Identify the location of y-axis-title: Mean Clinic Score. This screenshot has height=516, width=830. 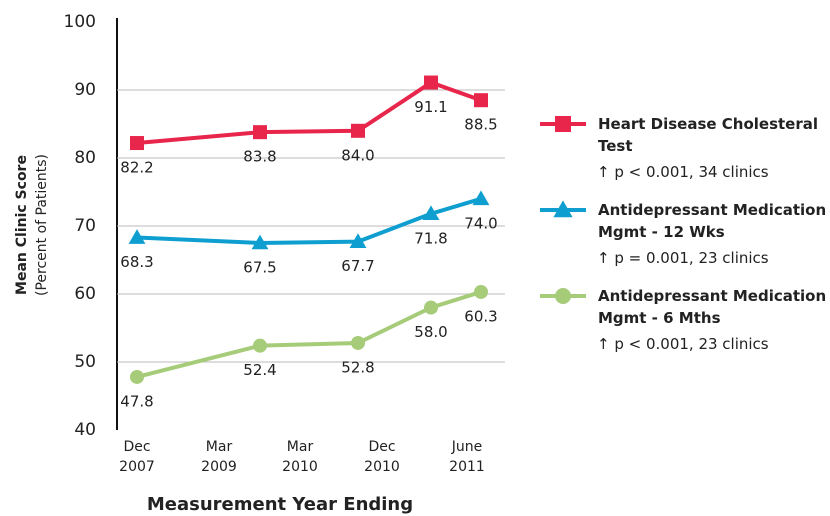
(22, 225).